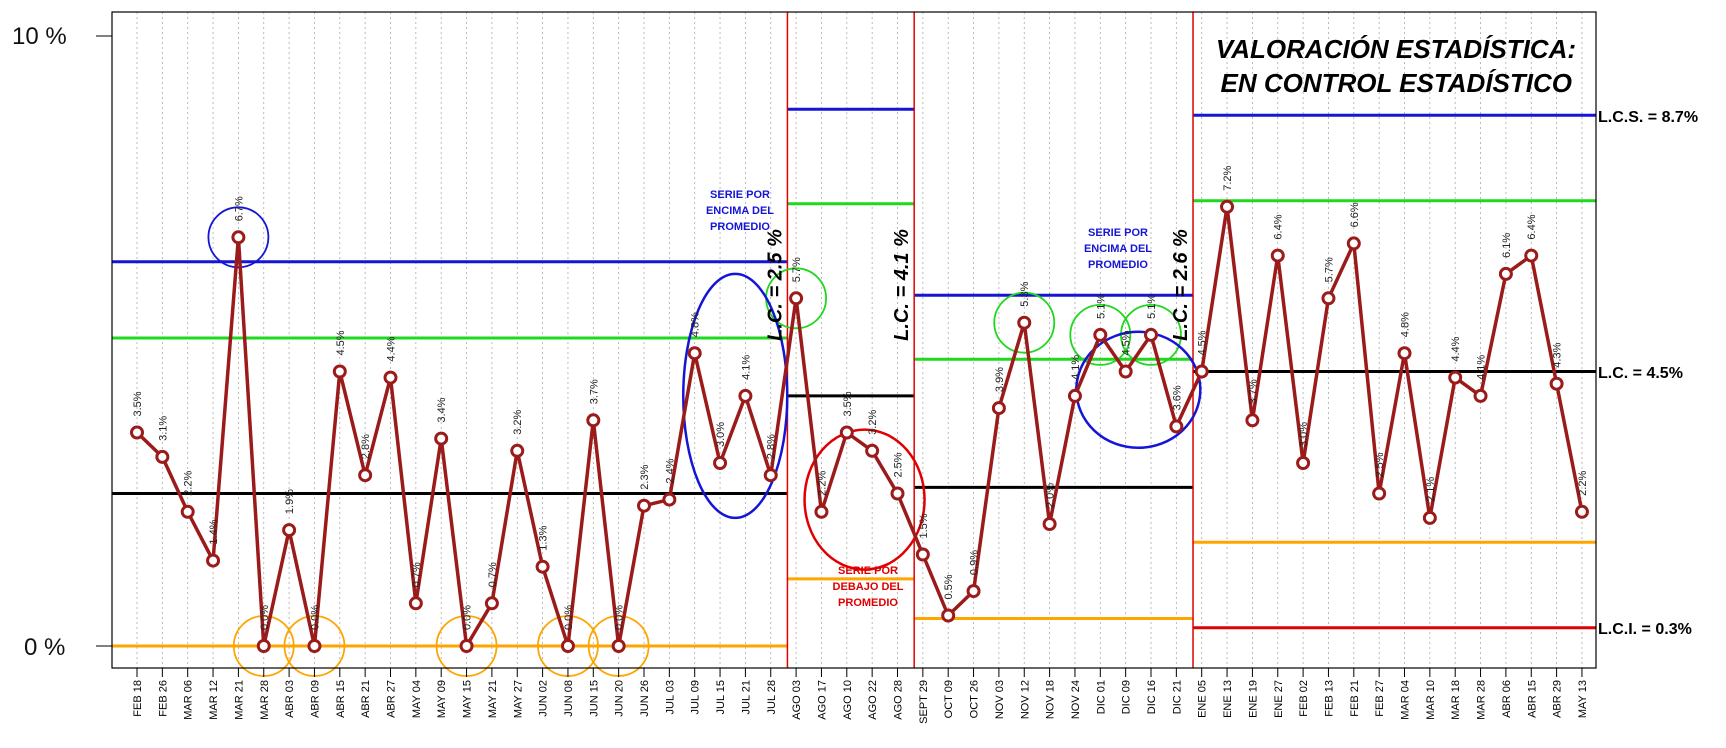 This screenshot has height=748, width=1726. What do you see at coordinates (873, 700) in the screenshot?
I see `x-tick-label: AGO 22` at bounding box center [873, 700].